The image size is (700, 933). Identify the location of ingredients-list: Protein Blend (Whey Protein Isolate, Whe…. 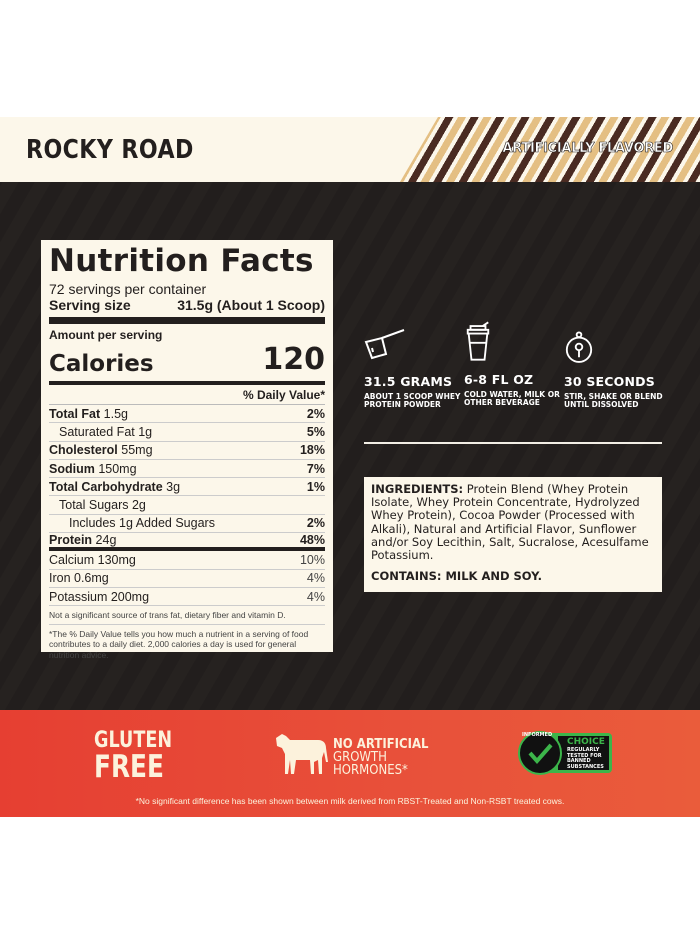
(510, 522).